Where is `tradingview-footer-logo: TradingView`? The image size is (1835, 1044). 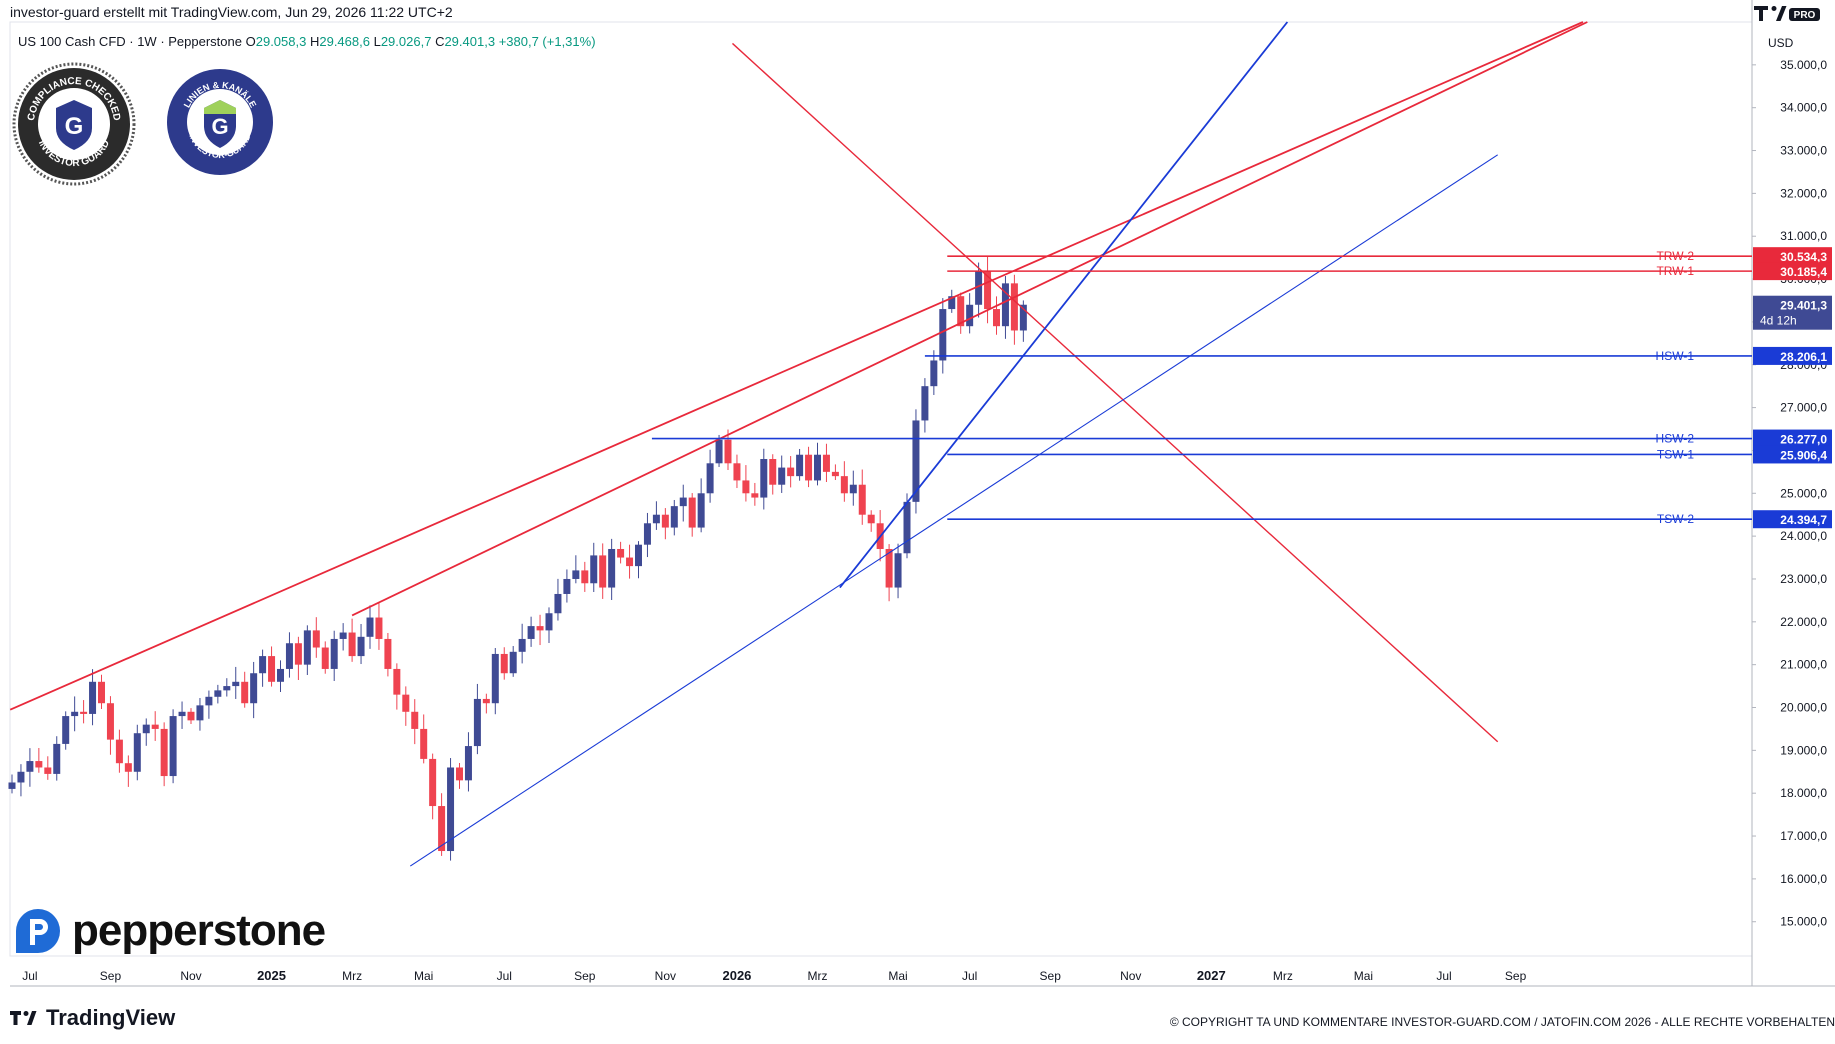 tradingview-footer-logo: TradingView is located at coordinates (92, 1018).